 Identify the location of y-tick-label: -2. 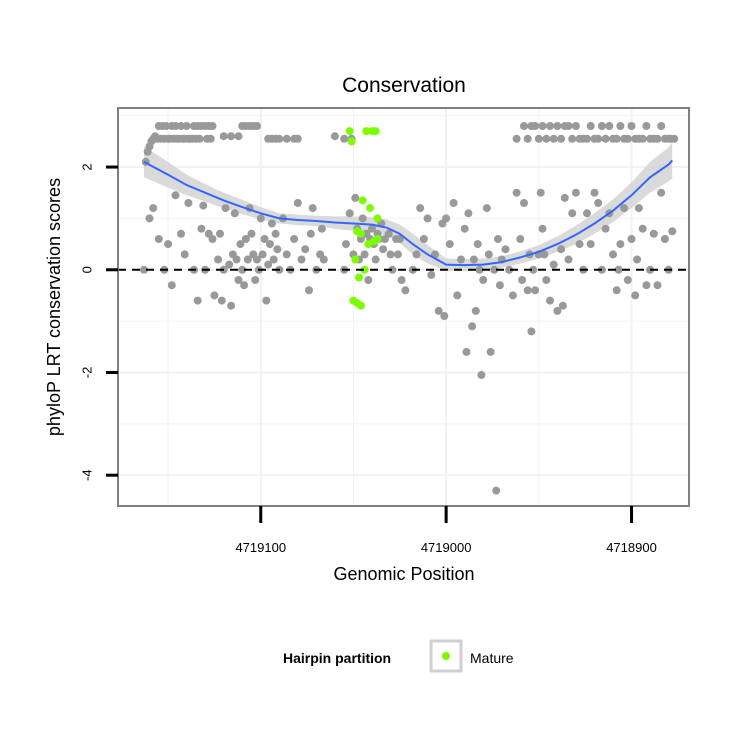
(86, 373).